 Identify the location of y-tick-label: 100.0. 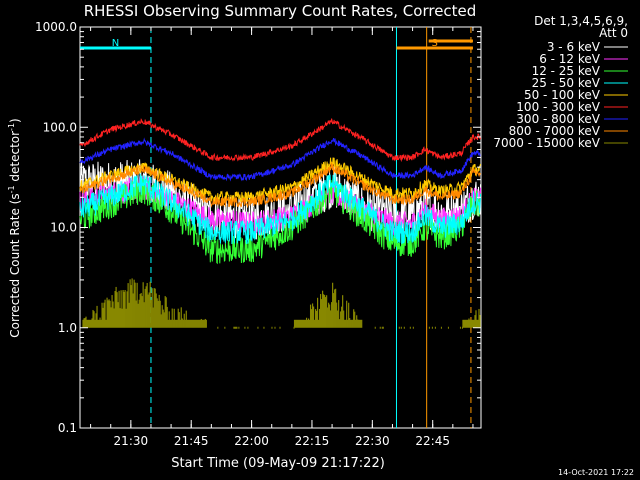
(60, 127).